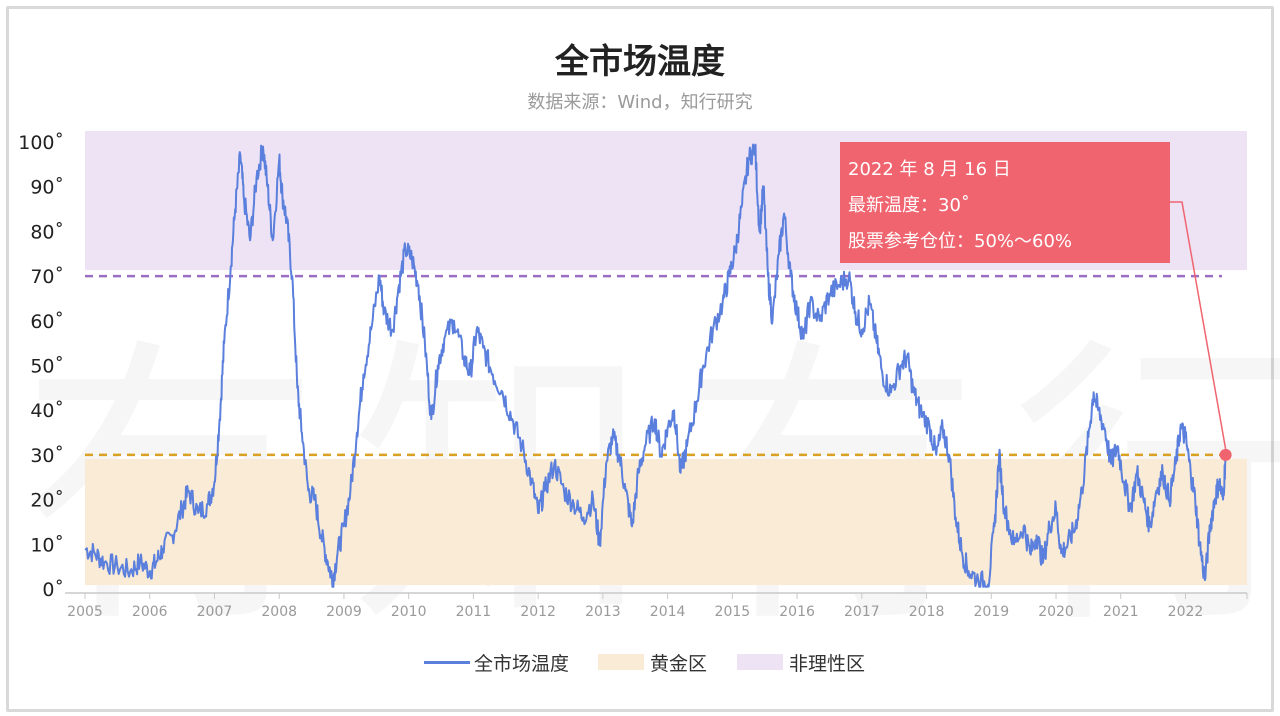 This screenshot has width=1280, height=716. I want to click on y-tick-label: 0˚, so click(53, 590).